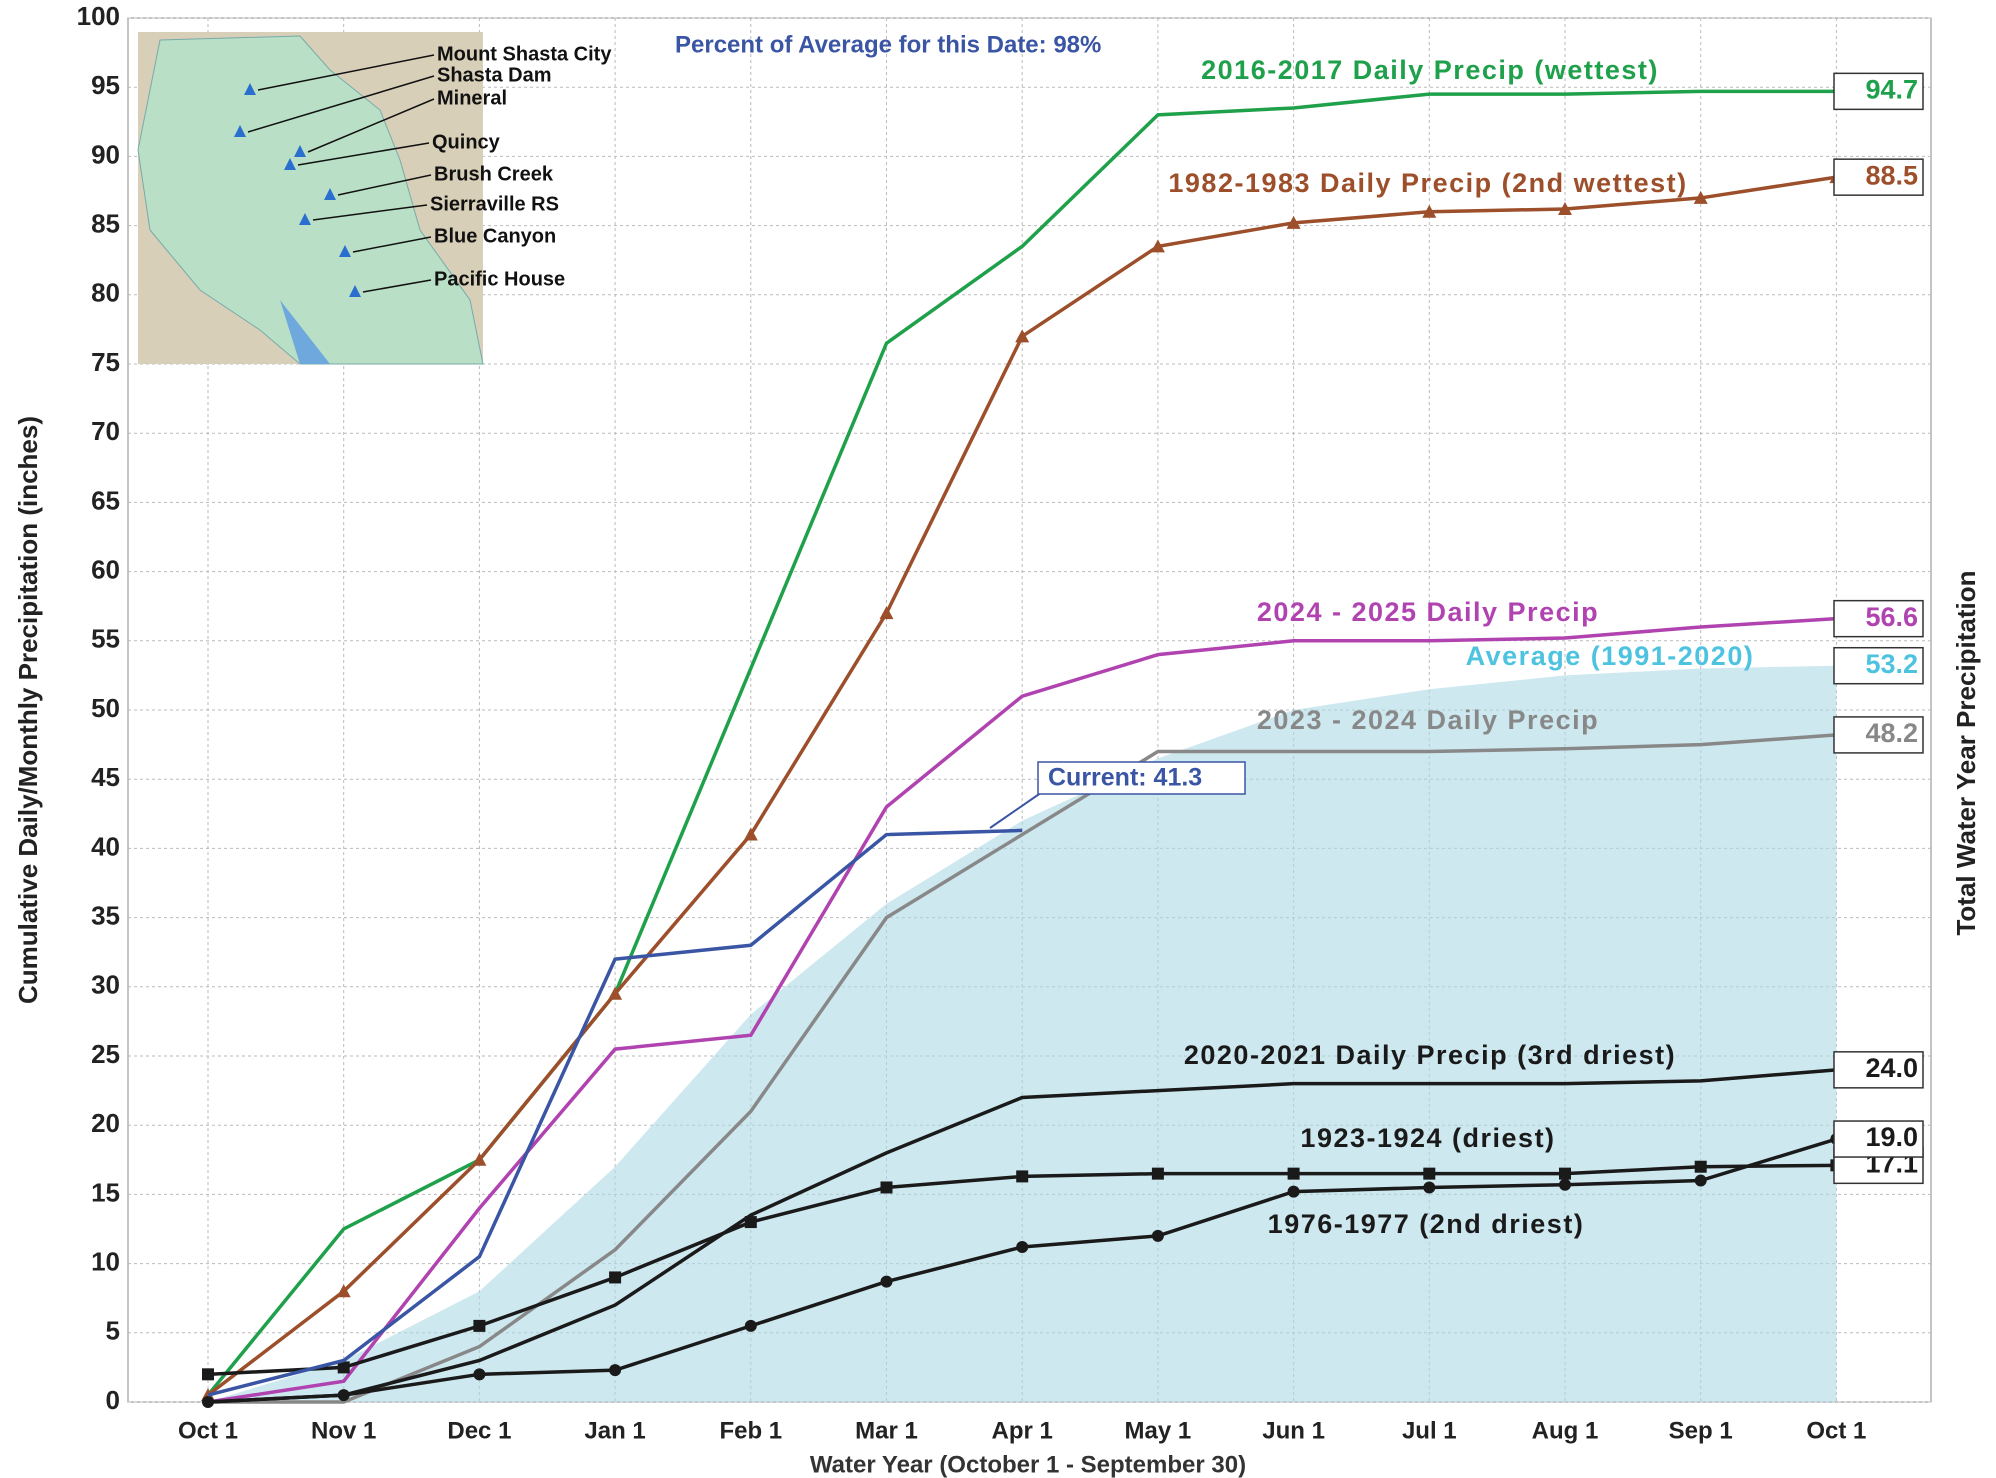 The width and height of the screenshot is (1996, 1478). Describe the element at coordinates (1293, 1430) in the screenshot. I see `x-tick-label: Jun 1` at that location.